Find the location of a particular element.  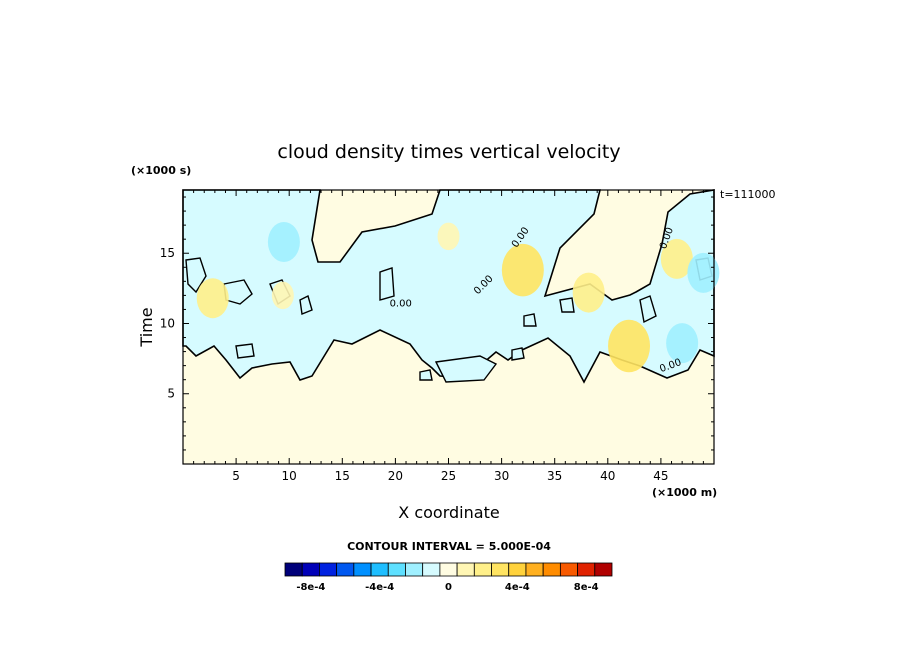

chart-title: cloud density times vertical velocity is located at coordinates (448, 152).